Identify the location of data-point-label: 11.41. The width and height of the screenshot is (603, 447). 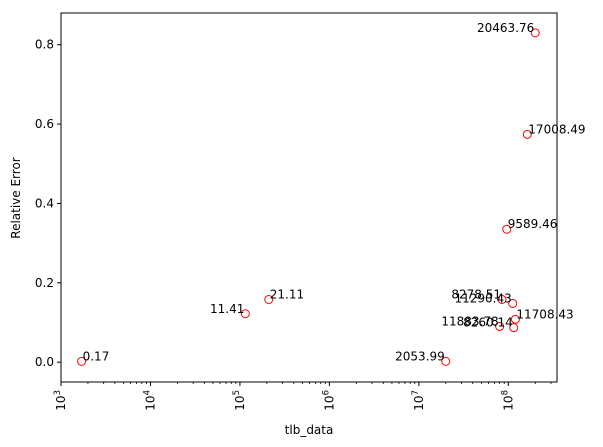
(227, 309).